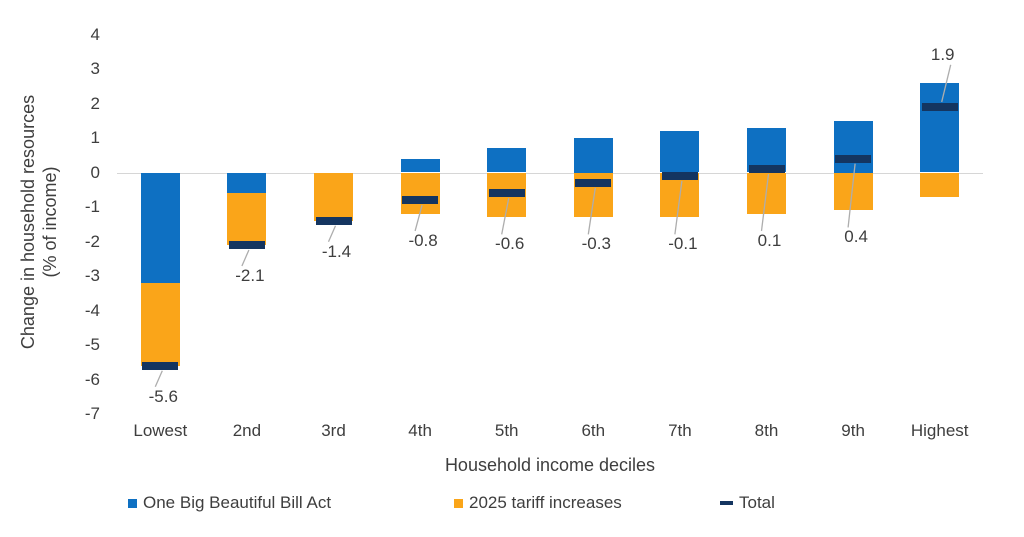 Image resolution: width=1024 pixels, height=537 pixels. I want to click on total-marker-6th, so click(593, 182).